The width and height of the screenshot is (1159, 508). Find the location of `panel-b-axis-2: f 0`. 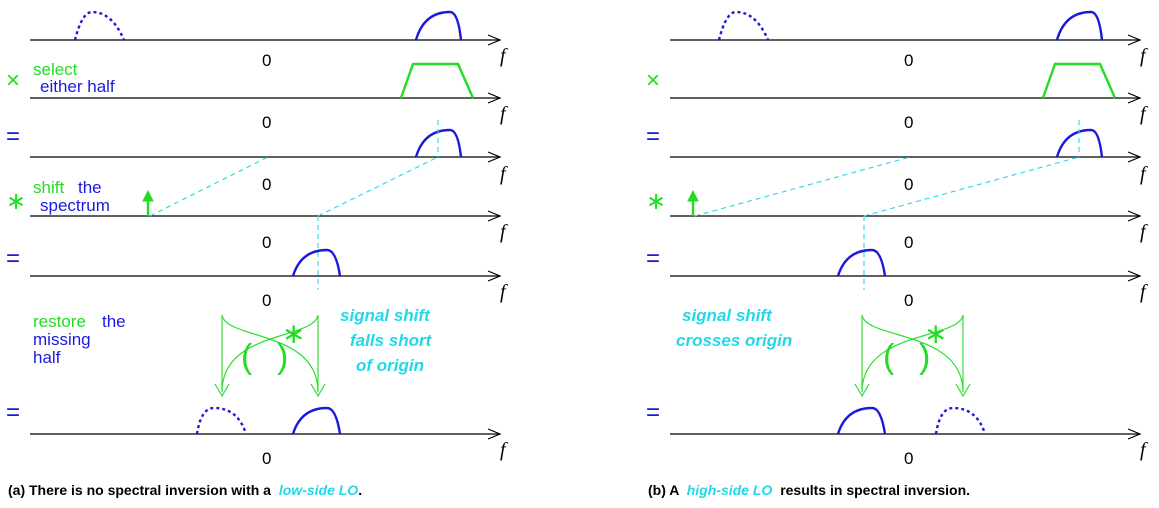

panel-b-axis-2: f 0 is located at coordinates (909, 97).